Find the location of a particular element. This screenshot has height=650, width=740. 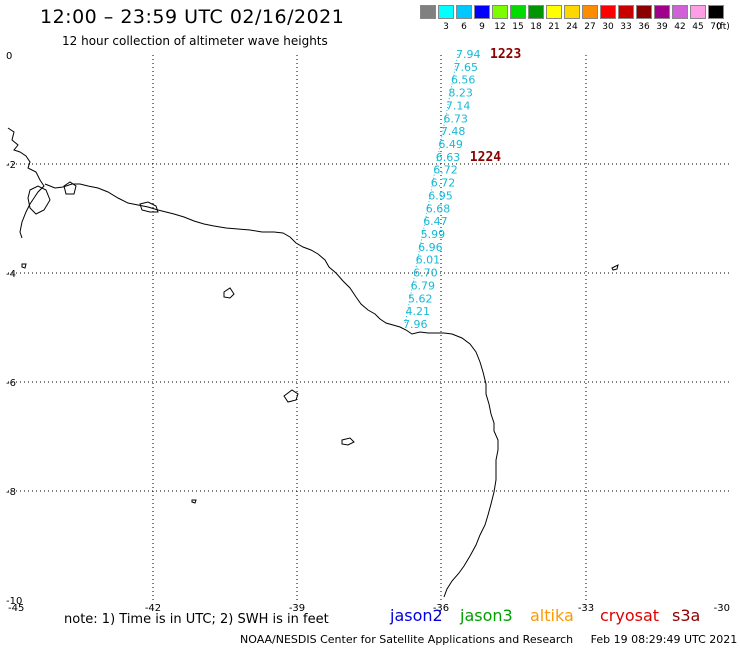

wave-height-label: 6.68 is located at coordinates (438, 208).